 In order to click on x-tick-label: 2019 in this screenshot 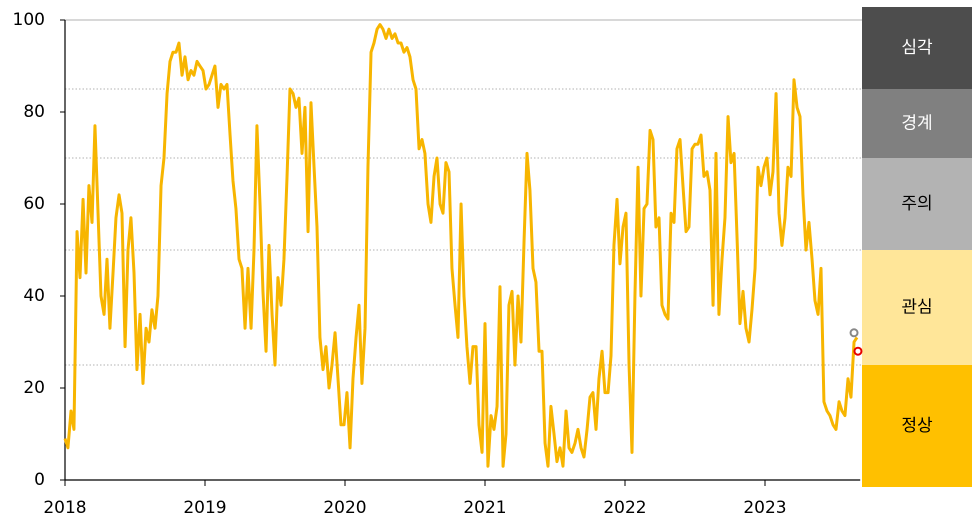, I will do `click(204, 508)`.